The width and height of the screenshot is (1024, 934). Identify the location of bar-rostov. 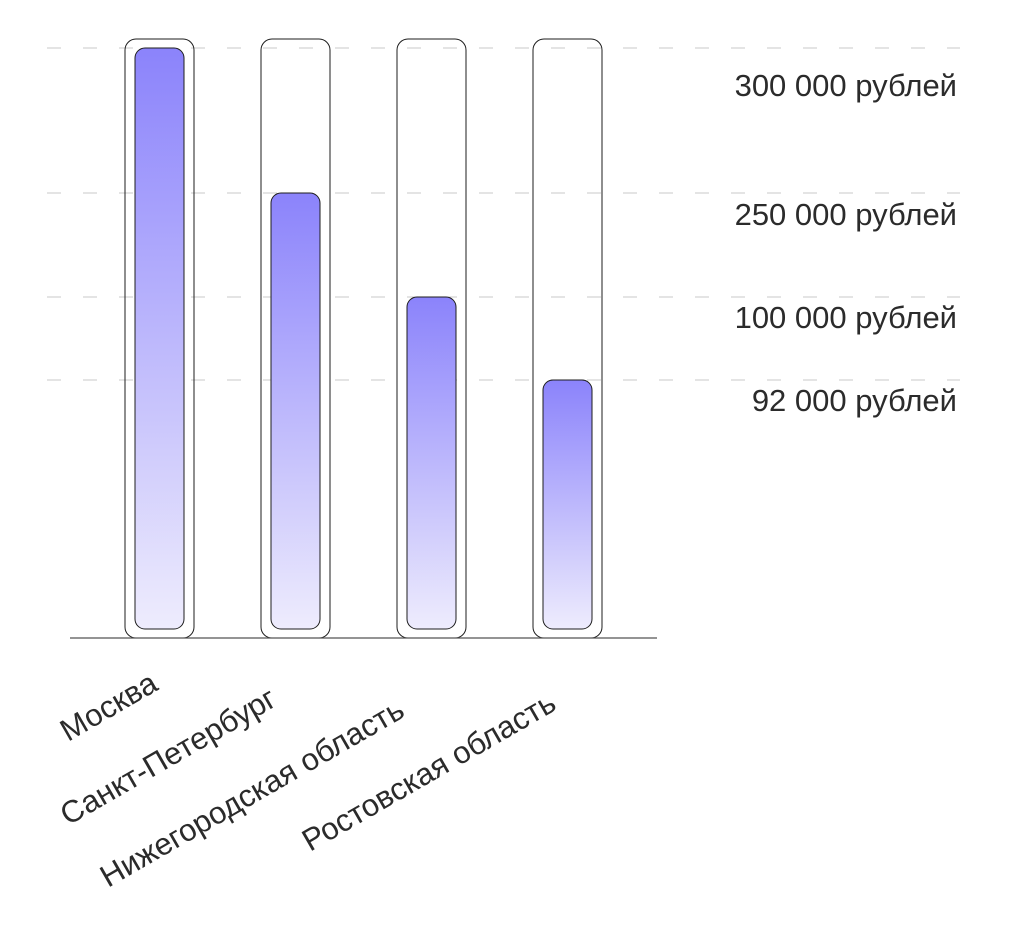
(567, 504).